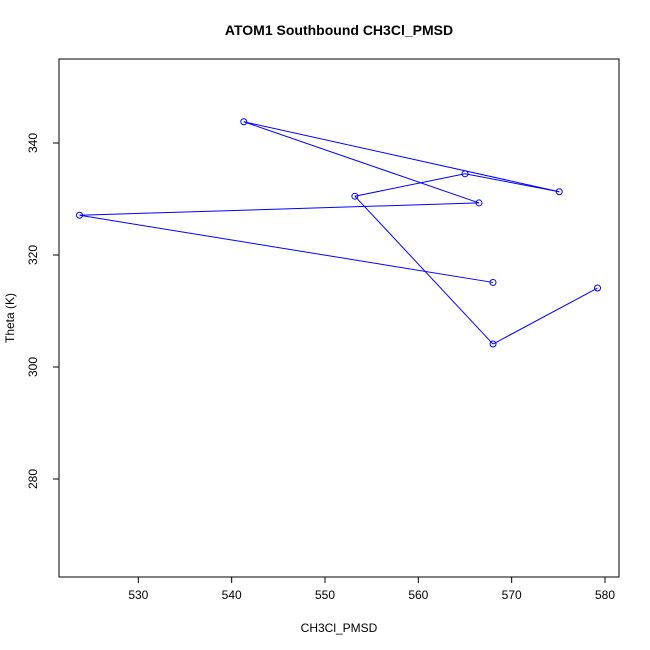 This screenshot has height=650, width=650. What do you see at coordinates (42, 311) in the screenshot?
I see `y-axis: 280 300 320 340` at bounding box center [42, 311].